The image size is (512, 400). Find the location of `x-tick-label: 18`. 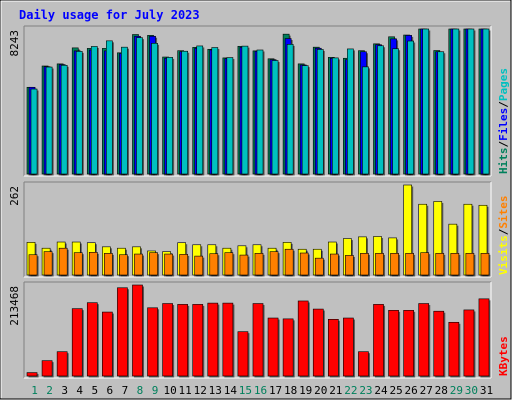

x-tick-label: 18 is located at coordinates (290, 390).